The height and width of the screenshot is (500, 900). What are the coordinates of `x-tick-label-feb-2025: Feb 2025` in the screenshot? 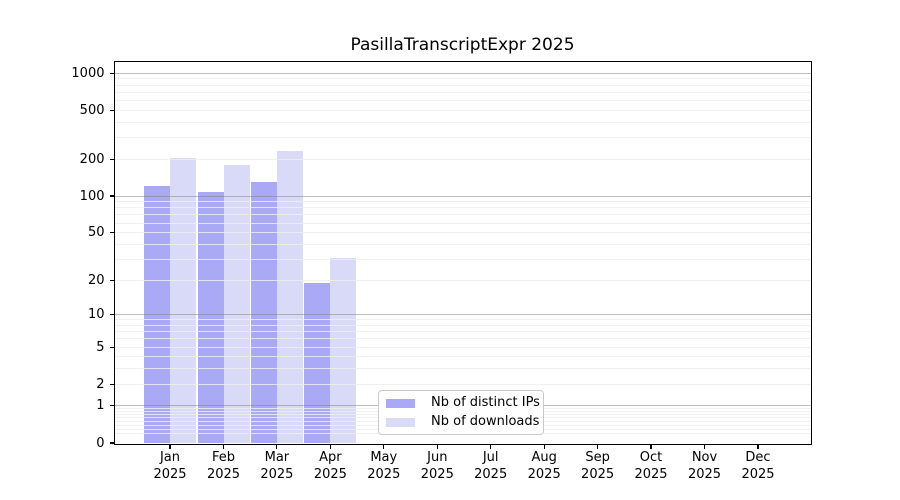 It's located at (223, 466).